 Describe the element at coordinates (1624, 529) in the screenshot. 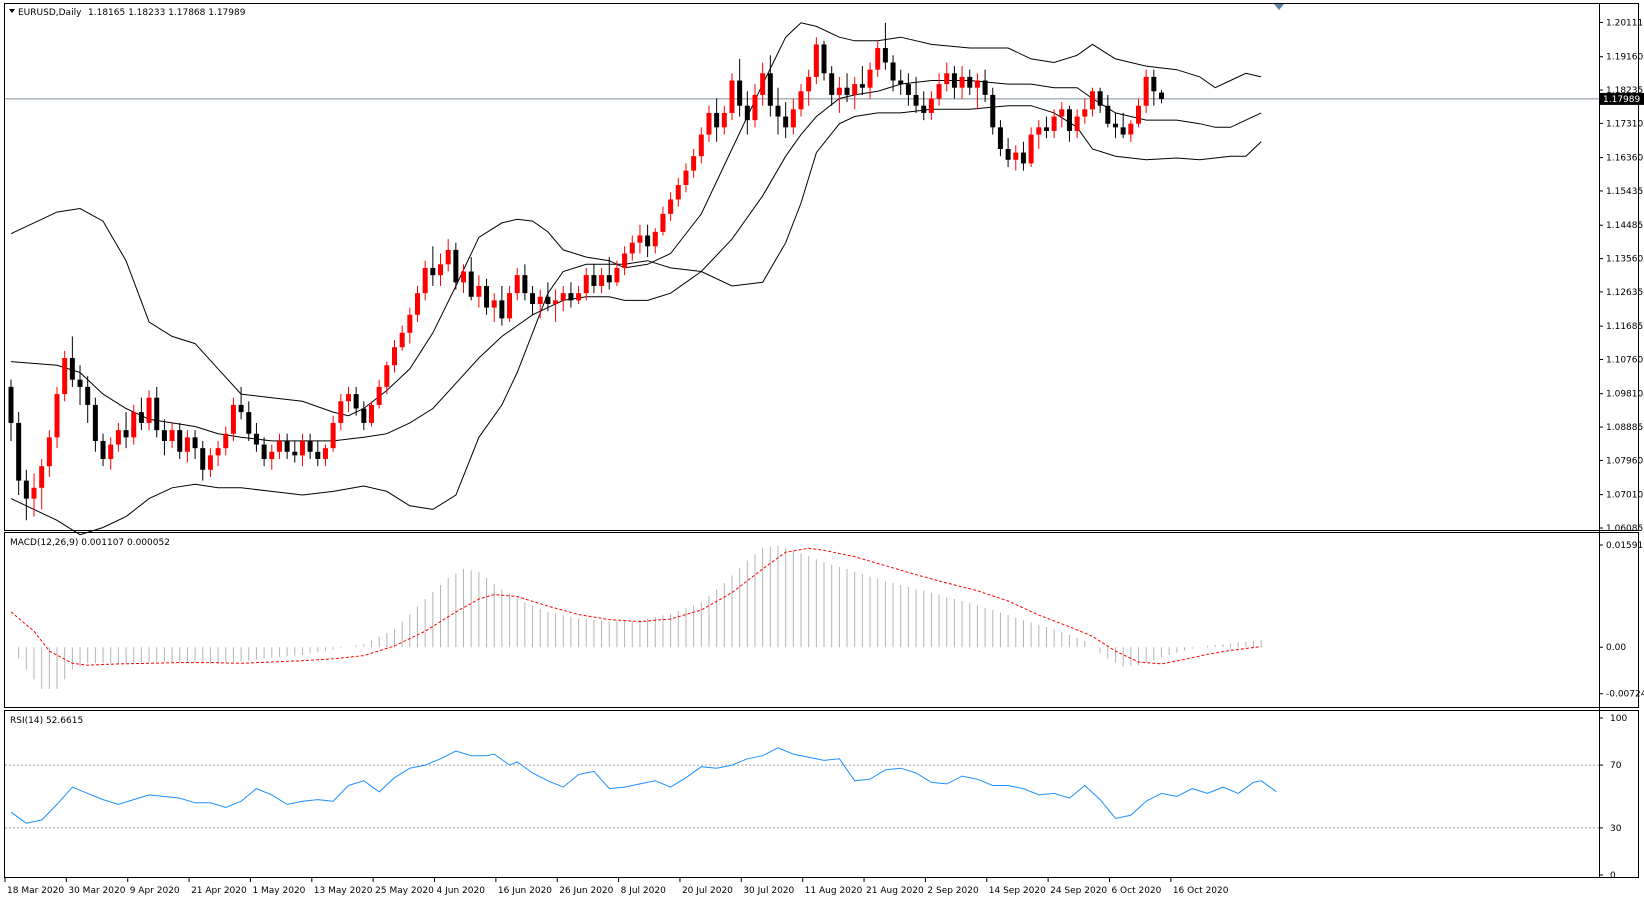

I see `price-tick-label: 1.06085` at that location.